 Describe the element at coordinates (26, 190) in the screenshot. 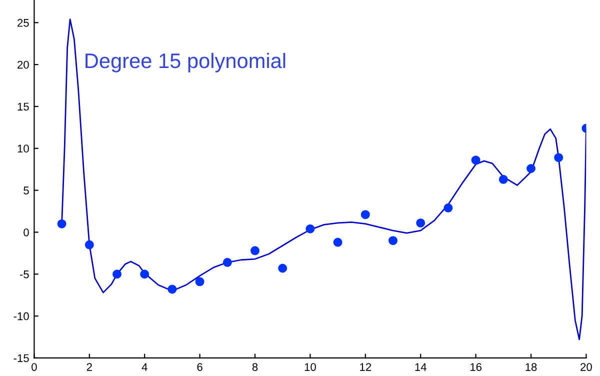

I see `y-tick-label: 5` at that location.